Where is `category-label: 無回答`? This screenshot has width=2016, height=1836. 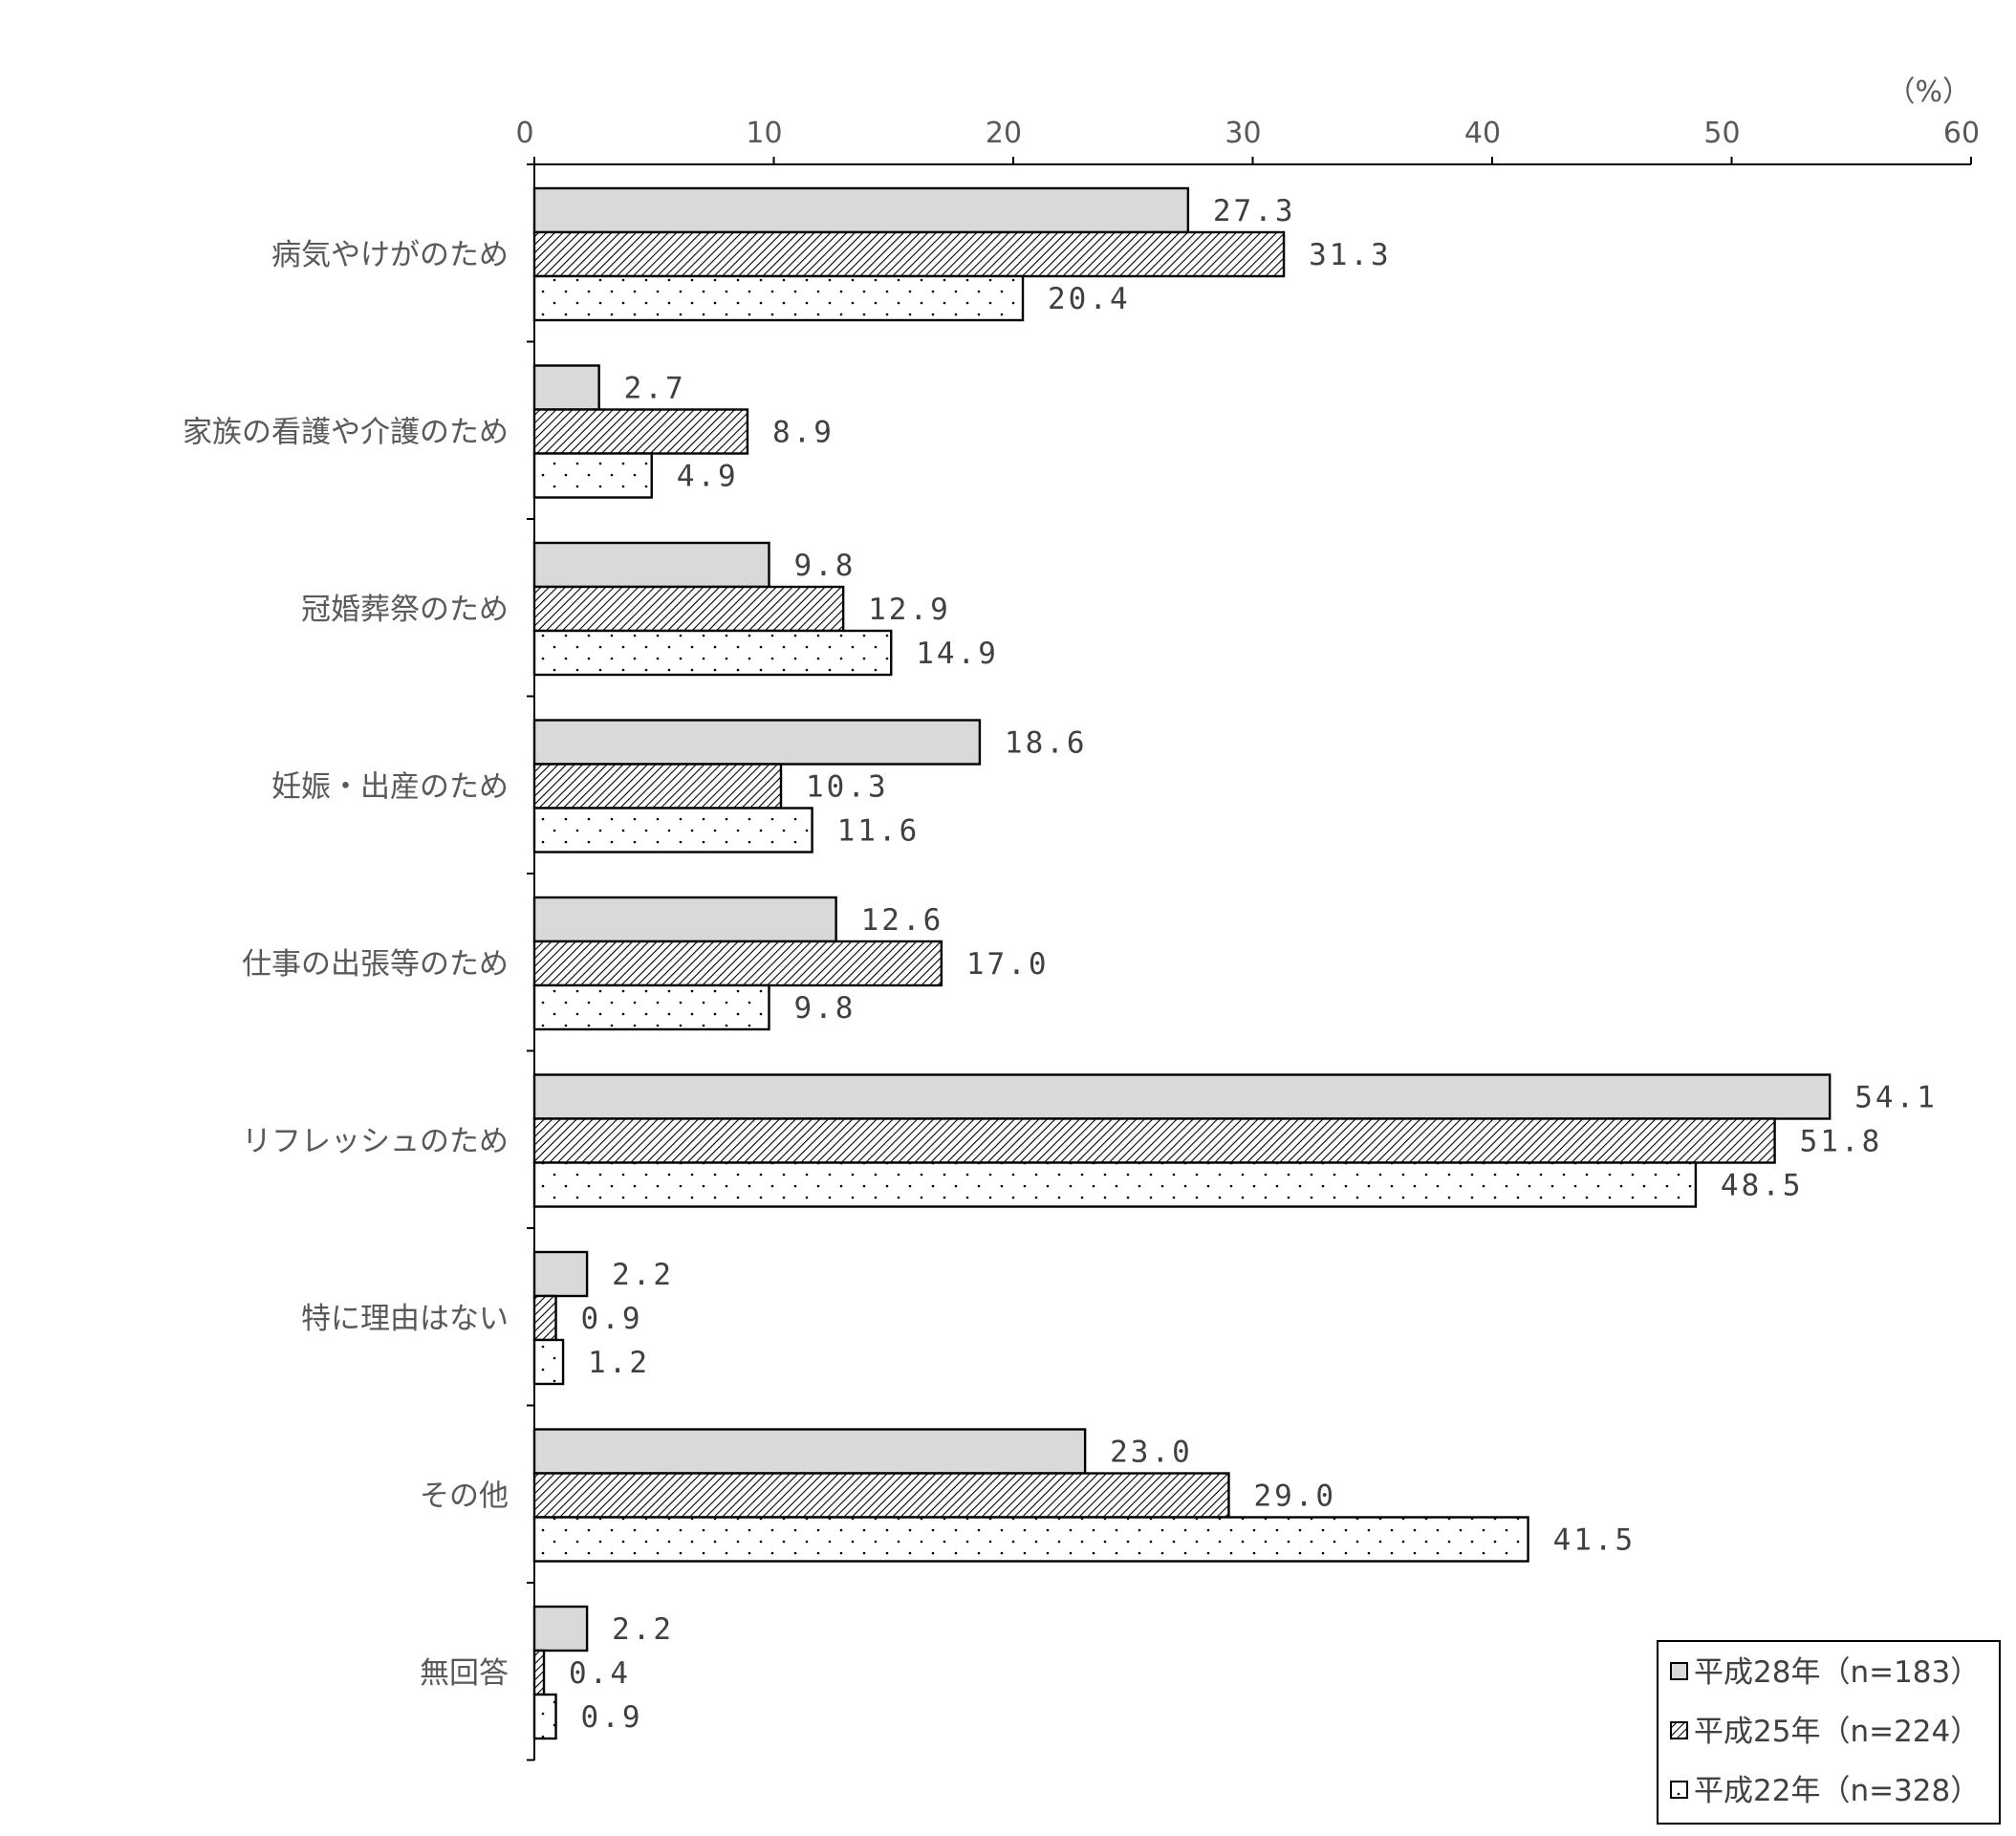
category-label: 無回答 is located at coordinates (464, 1673).